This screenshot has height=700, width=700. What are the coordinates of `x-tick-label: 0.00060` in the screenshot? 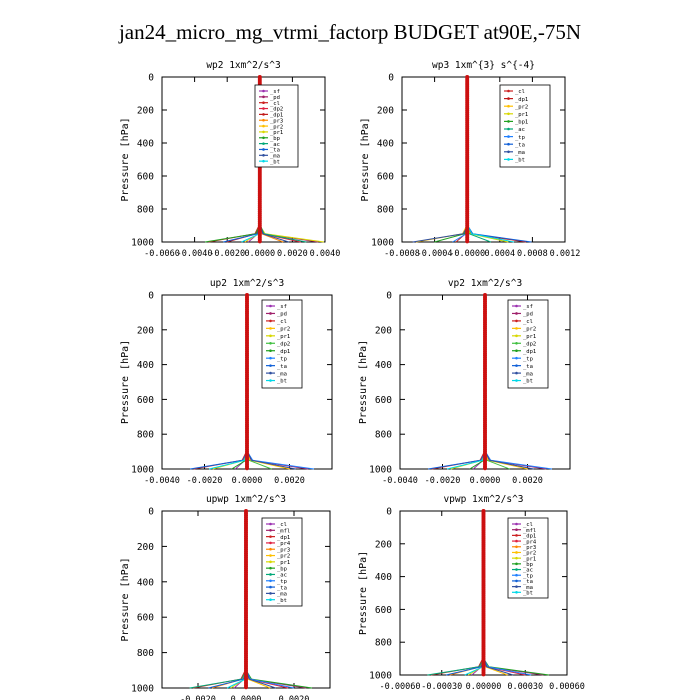 It's located at (567, 687).